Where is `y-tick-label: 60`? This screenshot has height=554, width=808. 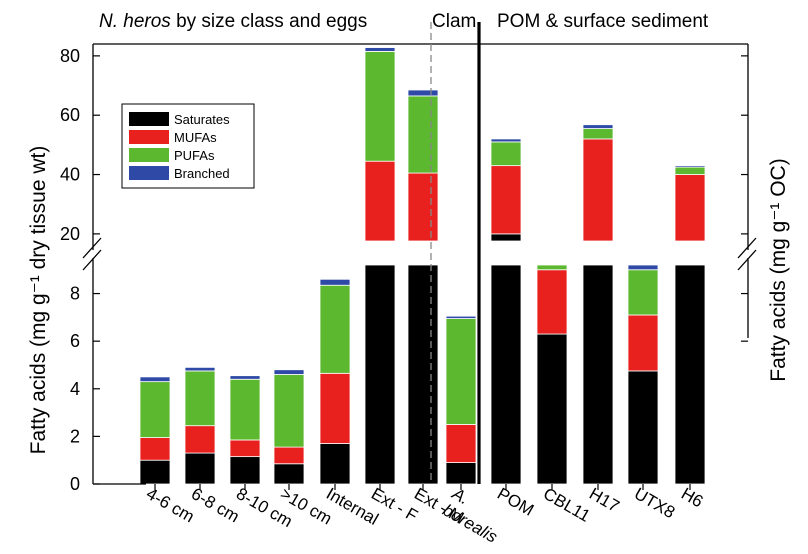
y-tick-label: 60 is located at coordinates (70, 115).